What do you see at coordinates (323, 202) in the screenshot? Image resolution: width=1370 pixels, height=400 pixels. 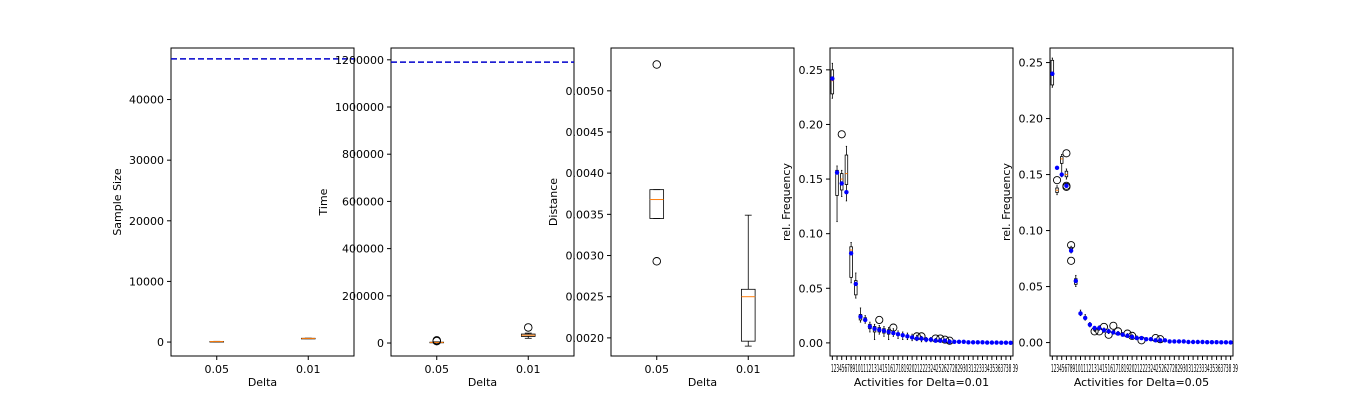 I see `y-axis-label: Time` at bounding box center [323, 202].